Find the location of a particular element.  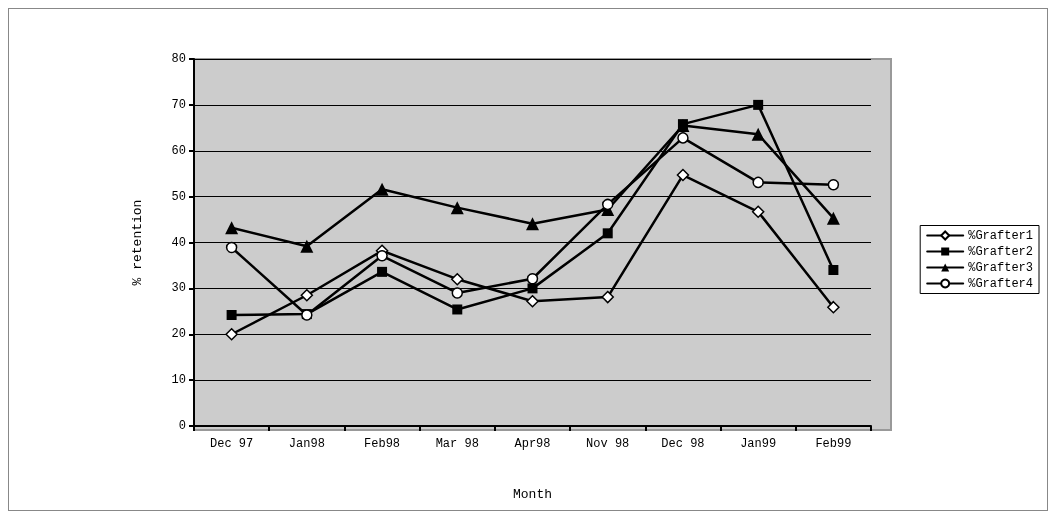

y-tick-label: 10 is located at coordinates (178, 380).